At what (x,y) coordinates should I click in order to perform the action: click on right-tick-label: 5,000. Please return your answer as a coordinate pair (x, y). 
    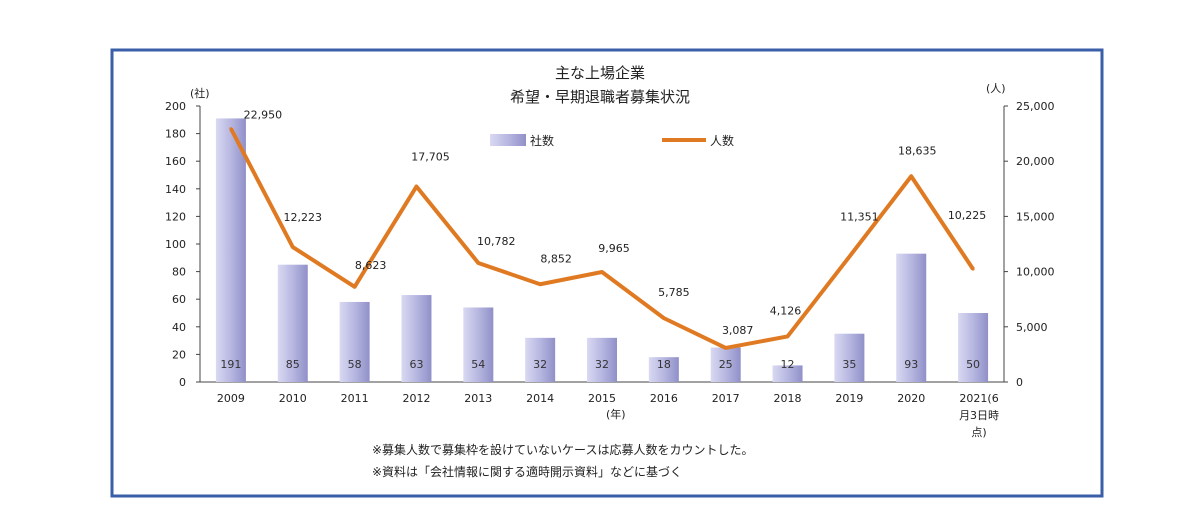
    Looking at the image, I should click on (1032, 327).